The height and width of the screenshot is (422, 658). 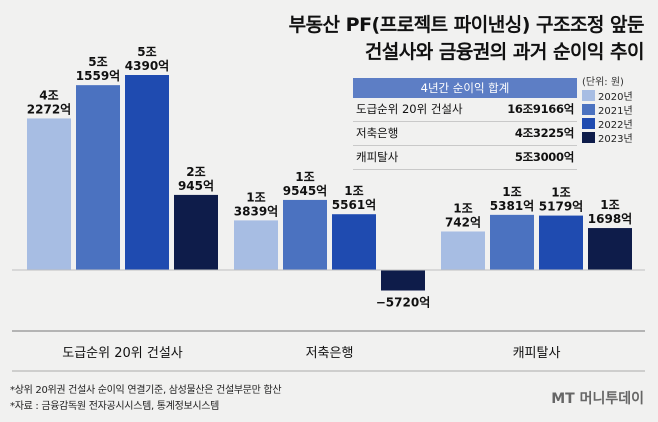 What do you see at coordinates (377, 133) in the screenshot?
I see `summary-row-name: 저축은행` at bounding box center [377, 133].